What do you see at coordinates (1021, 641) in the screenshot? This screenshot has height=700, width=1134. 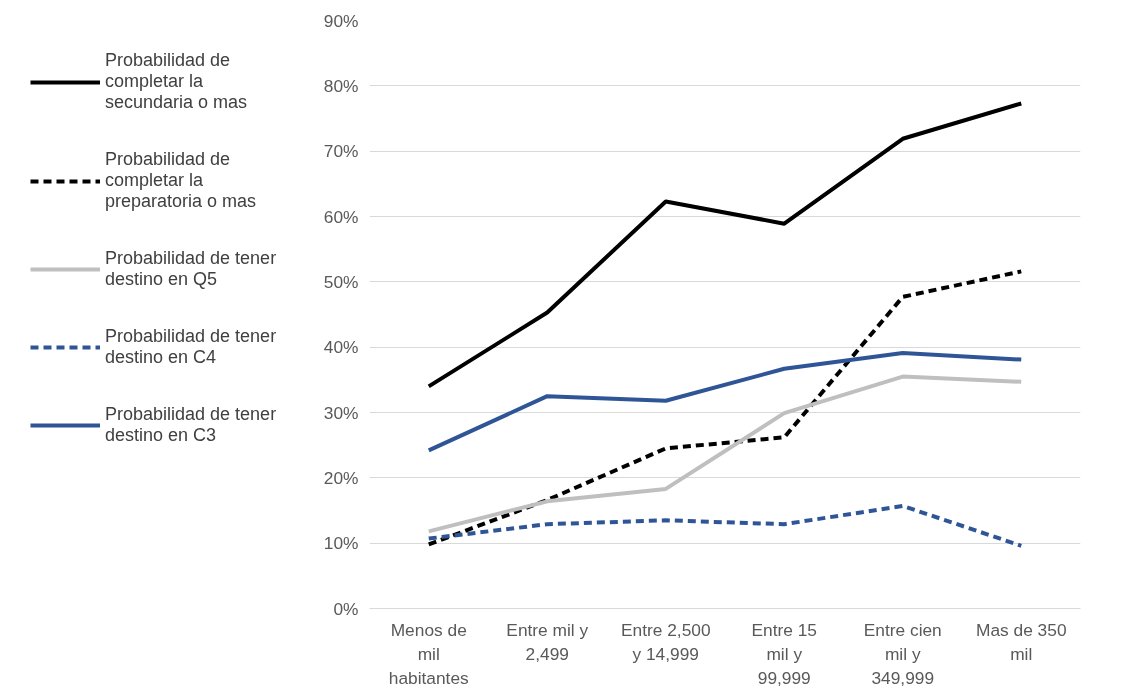 I see `x-tick-label: Mas de 350 mil` at bounding box center [1021, 641].